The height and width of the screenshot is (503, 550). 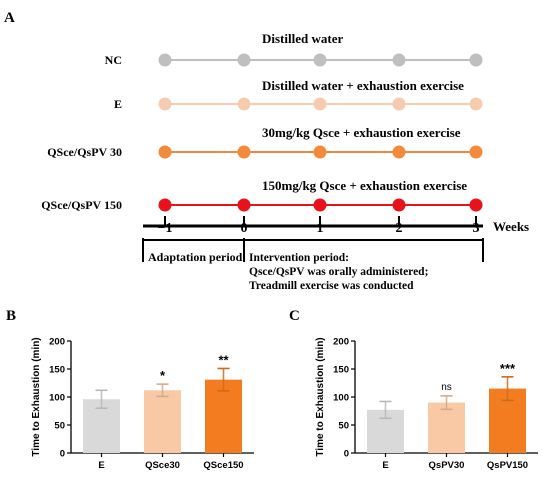 What do you see at coordinates (162, 465) in the screenshot?
I see `x-tick-label: QSce30` at bounding box center [162, 465].